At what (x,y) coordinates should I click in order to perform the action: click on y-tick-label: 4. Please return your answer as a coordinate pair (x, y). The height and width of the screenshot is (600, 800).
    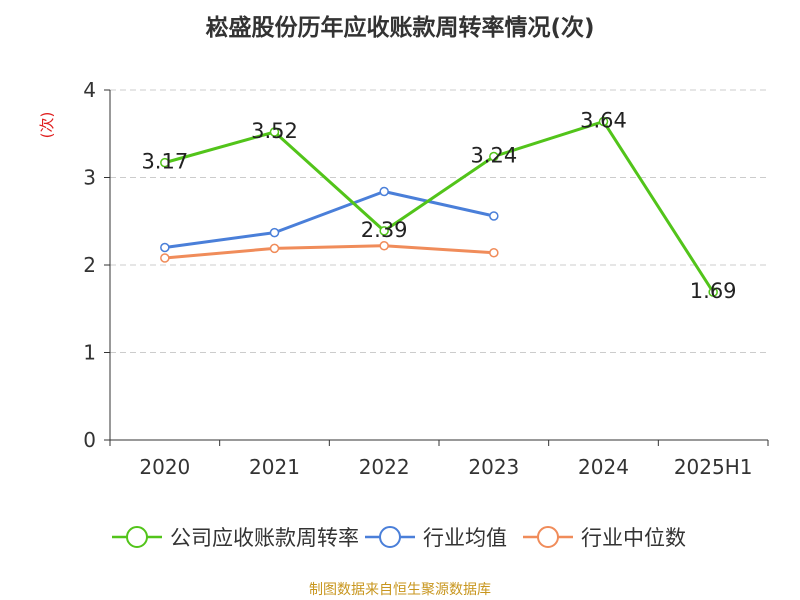
    Looking at the image, I should click on (89, 90).